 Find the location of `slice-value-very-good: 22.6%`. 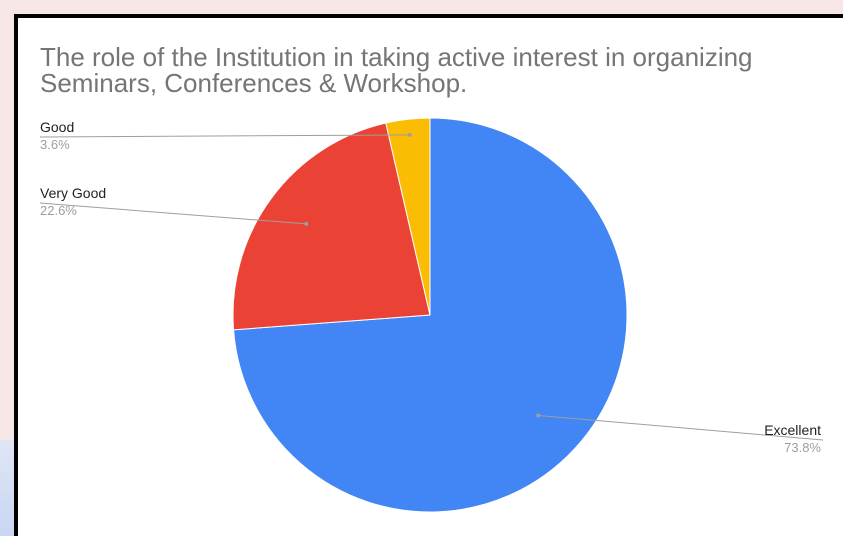

slice-value-very-good: 22.6% is located at coordinates (58, 210).